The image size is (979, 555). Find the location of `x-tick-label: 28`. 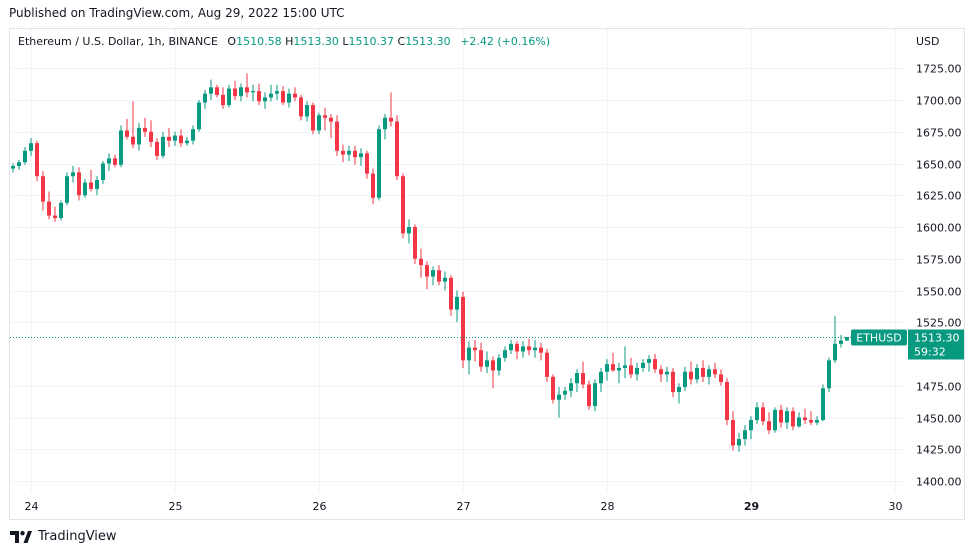

x-tick-label: 28 is located at coordinates (608, 506).